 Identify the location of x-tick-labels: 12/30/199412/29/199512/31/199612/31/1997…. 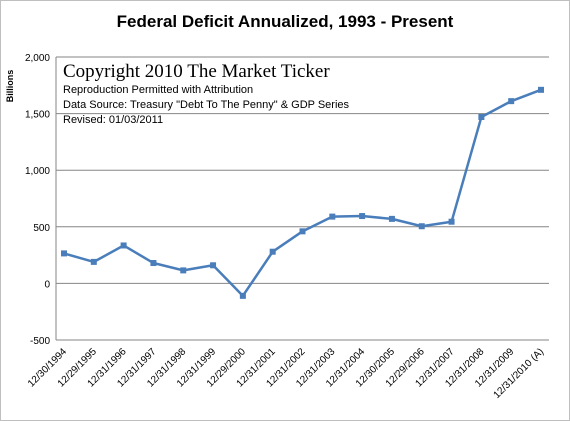
(286, 373).